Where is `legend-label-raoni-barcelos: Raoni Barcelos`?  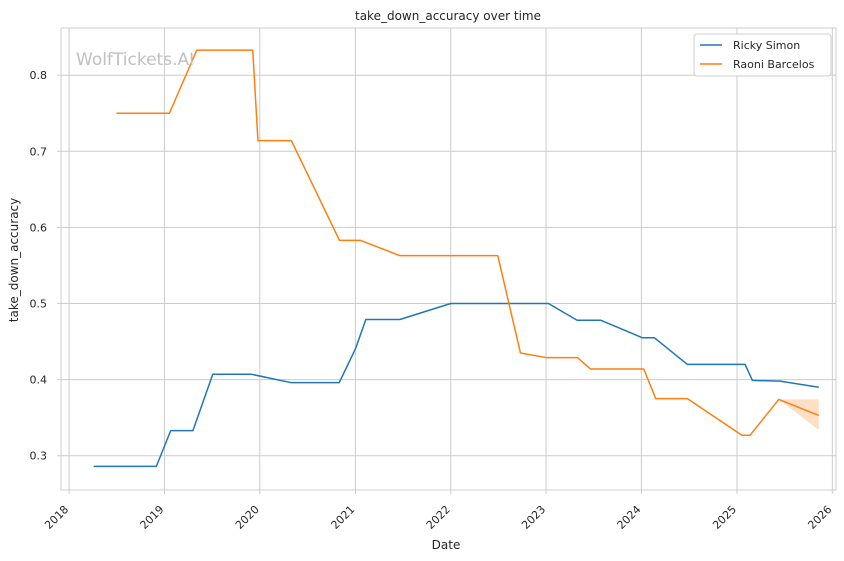
legend-label-raoni-barcelos: Raoni Barcelos is located at coordinates (774, 64).